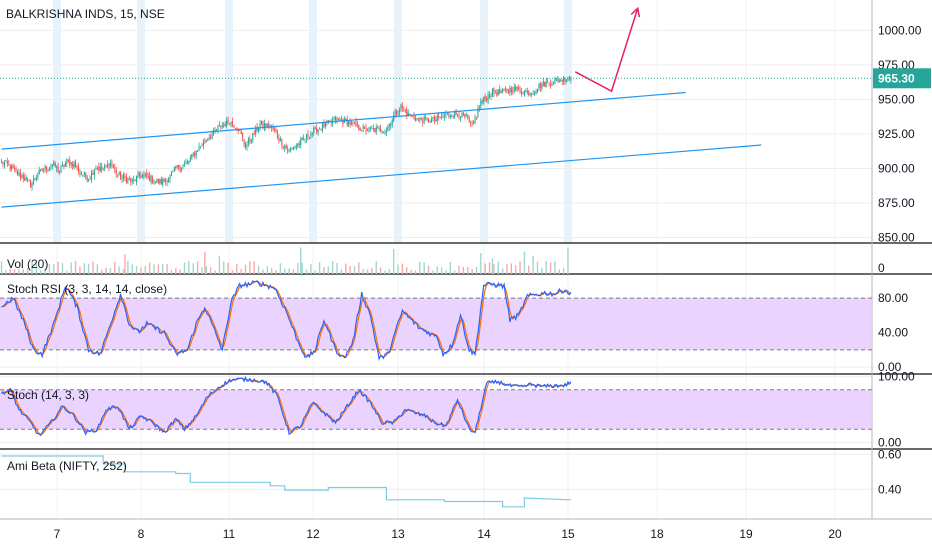 The height and width of the screenshot is (555, 932). What do you see at coordinates (881, 268) in the screenshot?
I see `volume-y-tick: 0` at bounding box center [881, 268].